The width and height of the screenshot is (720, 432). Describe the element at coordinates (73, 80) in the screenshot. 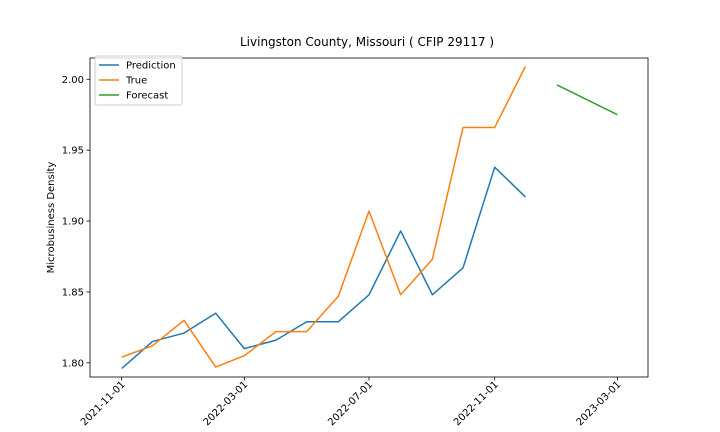

I see `y-tick-label: 2.00` at that location.